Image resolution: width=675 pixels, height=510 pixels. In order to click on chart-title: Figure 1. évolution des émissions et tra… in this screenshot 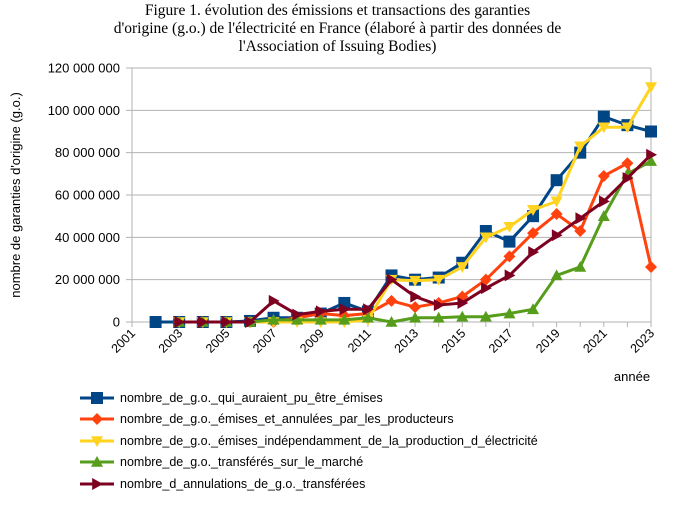, I will do `click(337, 29)`.